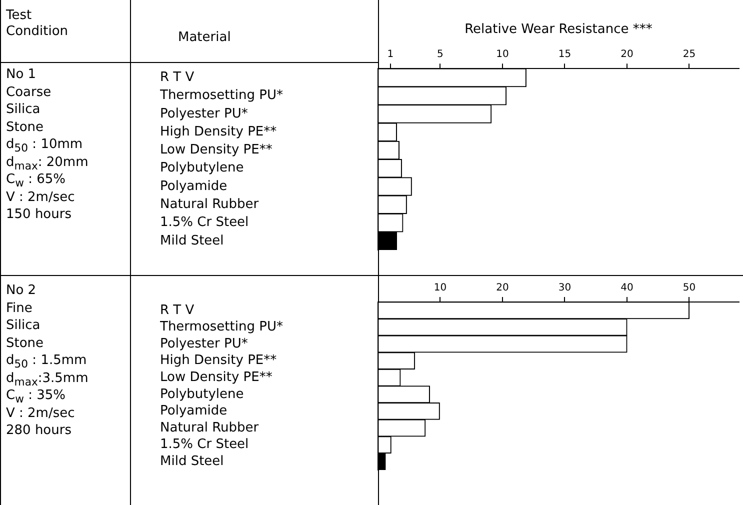 Image resolution: width=743 pixels, height=505 pixels. I want to click on x-tick-label: 1, so click(390, 54).